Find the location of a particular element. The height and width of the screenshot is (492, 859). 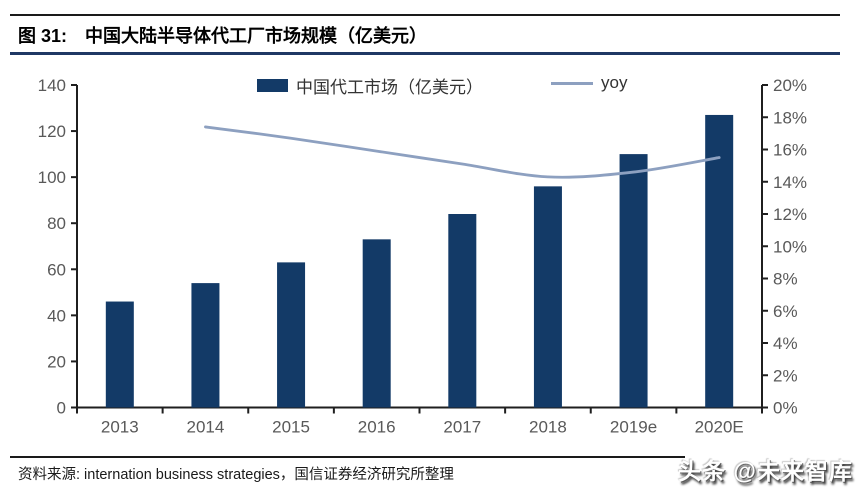

bar-series-swatch is located at coordinates (272, 85).